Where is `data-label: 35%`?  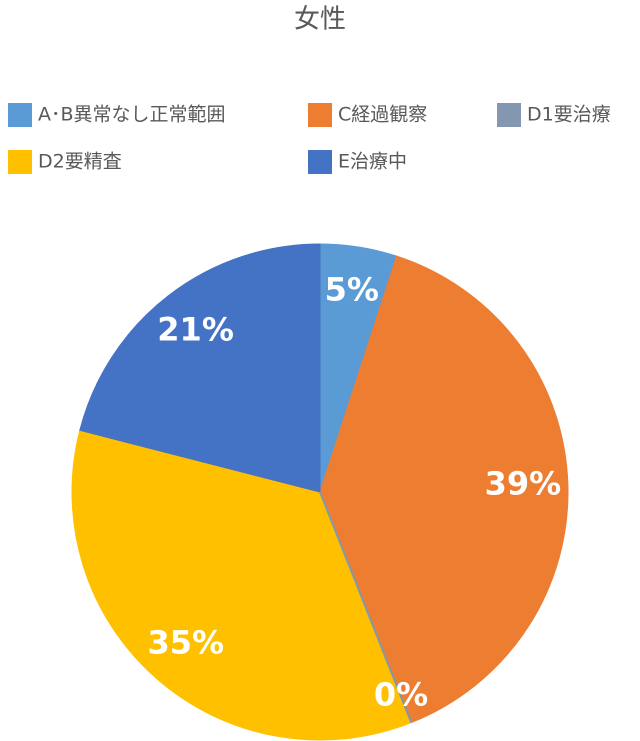 data-label: 35% is located at coordinates (185, 642).